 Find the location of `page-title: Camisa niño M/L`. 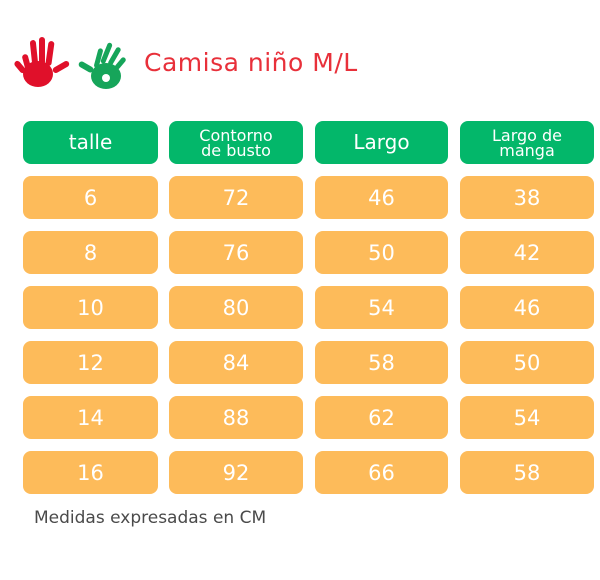

page-title: Camisa niño M/L is located at coordinates (251, 62).